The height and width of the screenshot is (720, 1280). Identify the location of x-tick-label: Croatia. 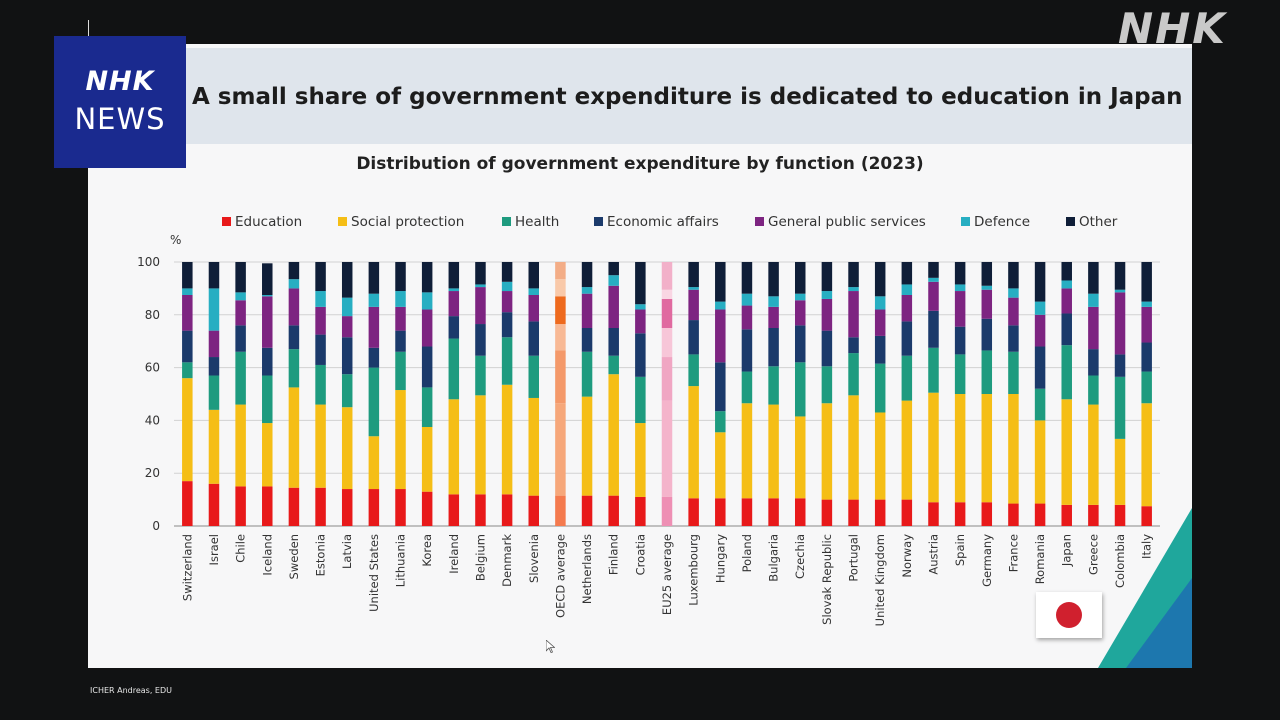
(640, 554).